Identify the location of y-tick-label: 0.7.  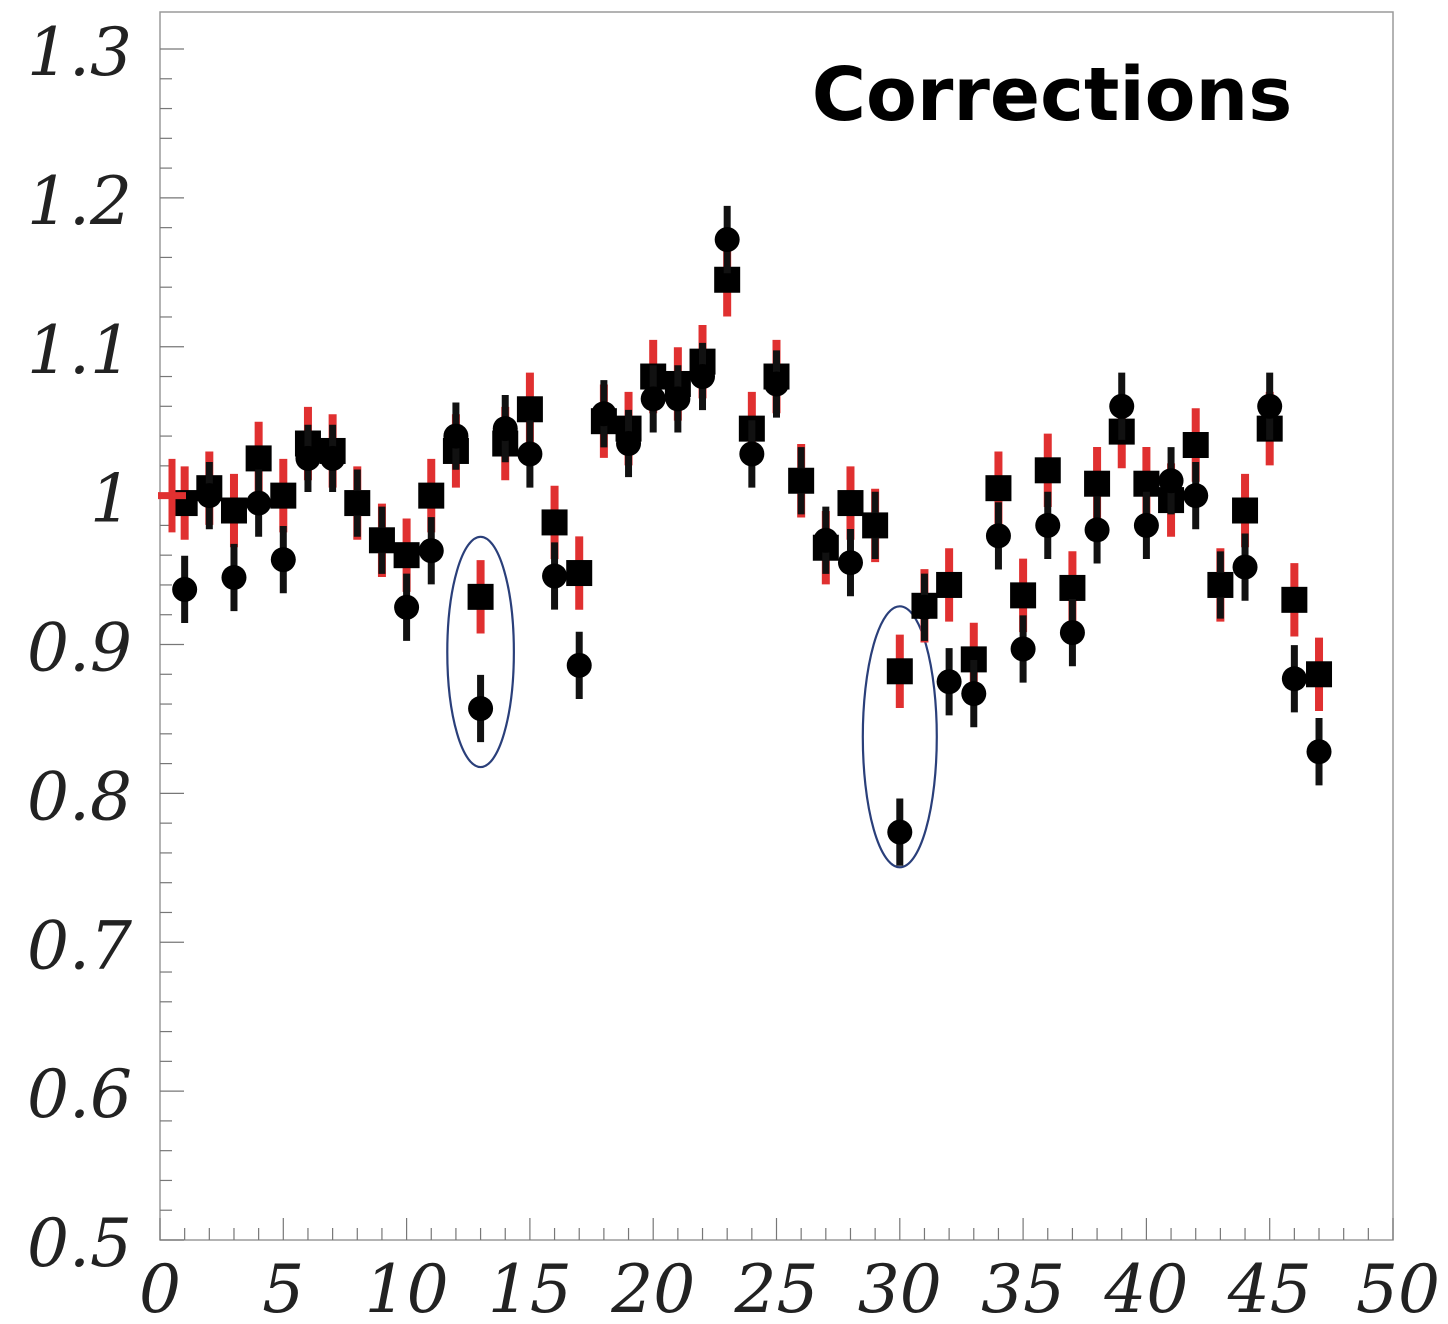
(79, 945).